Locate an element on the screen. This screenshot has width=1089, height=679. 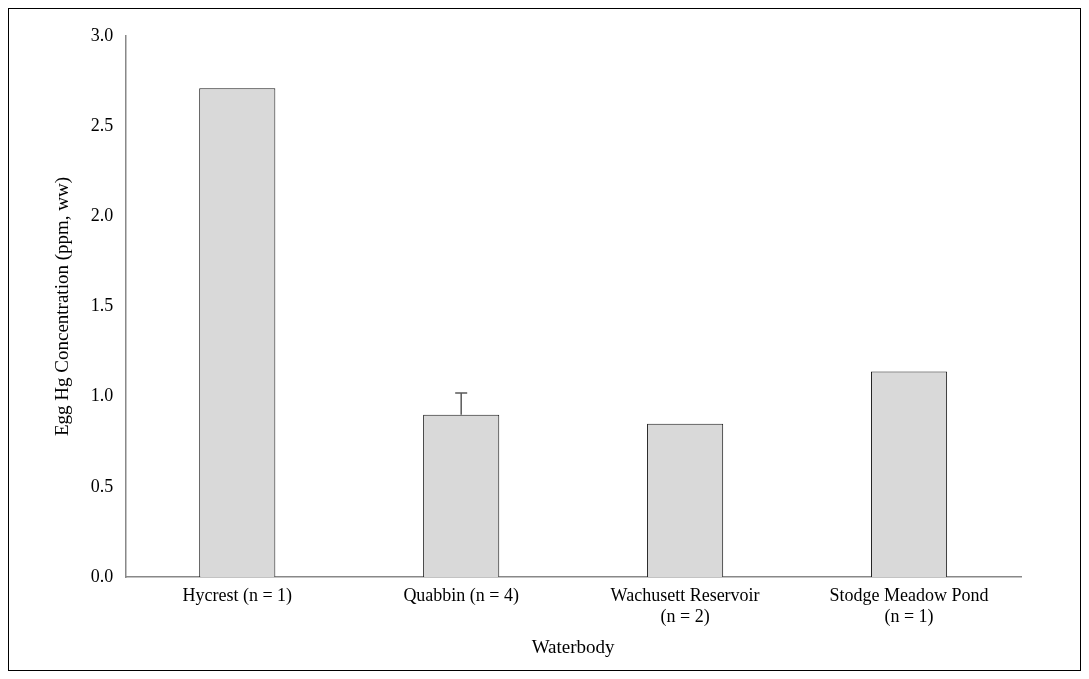
y-tick-label: 3.0 is located at coordinates (102, 34).